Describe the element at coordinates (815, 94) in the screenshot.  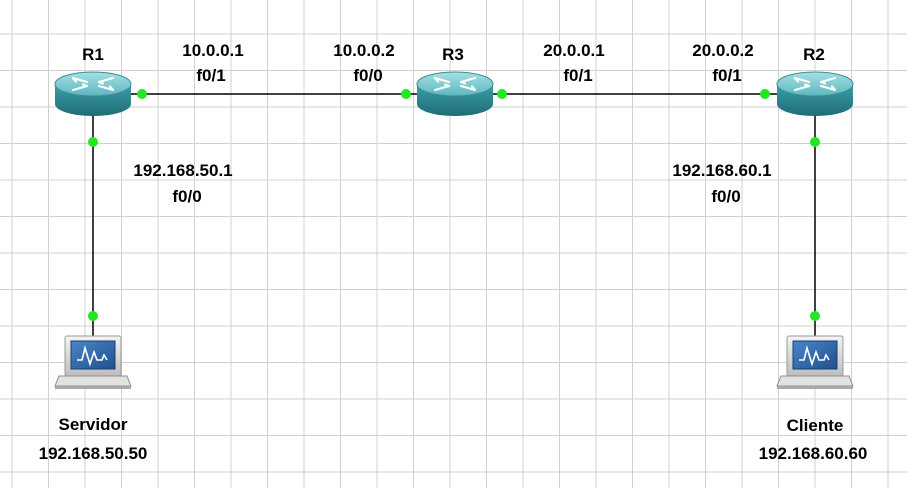
I see `router-r2-icon` at that location.